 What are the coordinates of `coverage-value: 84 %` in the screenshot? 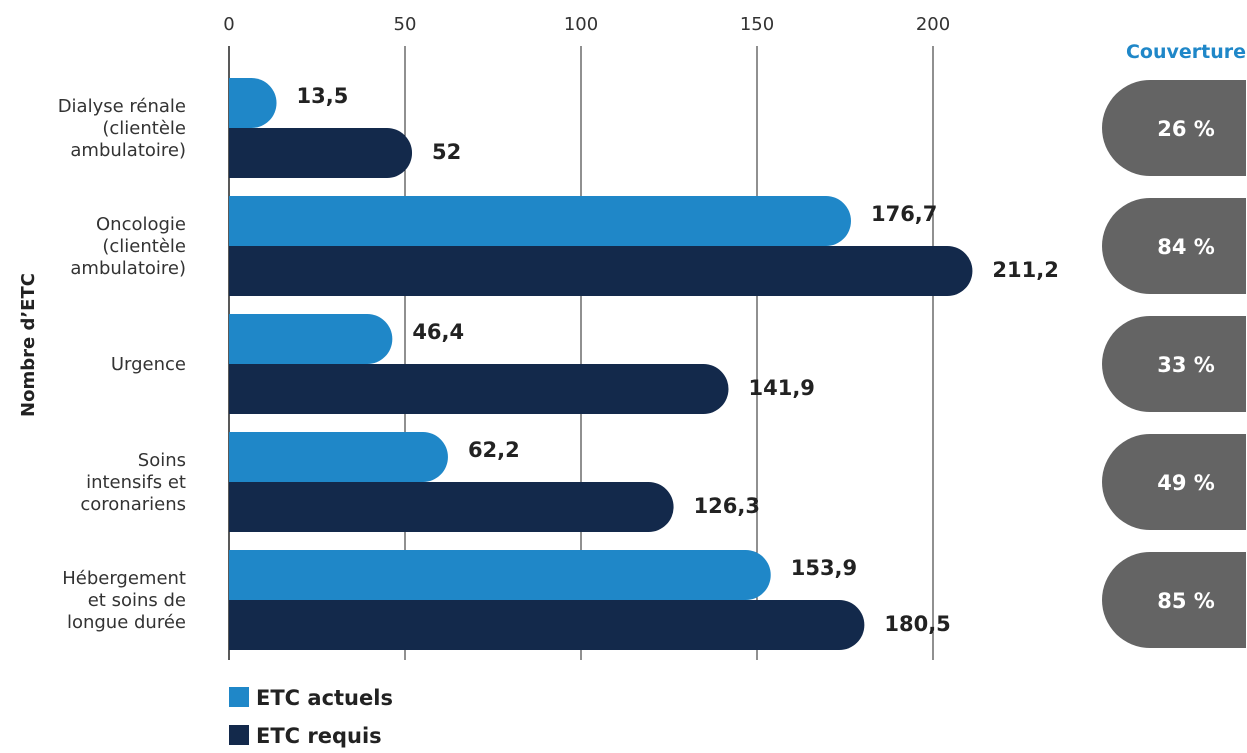 It's located at (1186, 247).